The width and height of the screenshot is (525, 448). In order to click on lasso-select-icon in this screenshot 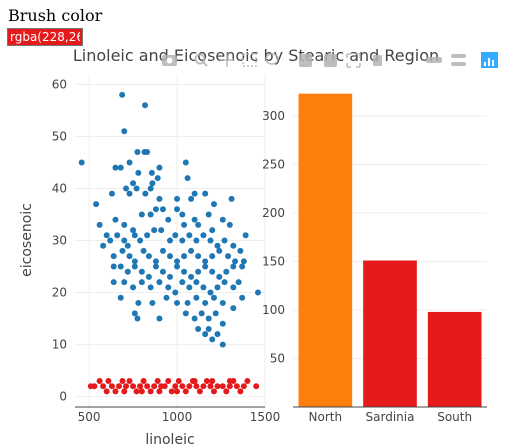, I will do `click(272, 59)`.